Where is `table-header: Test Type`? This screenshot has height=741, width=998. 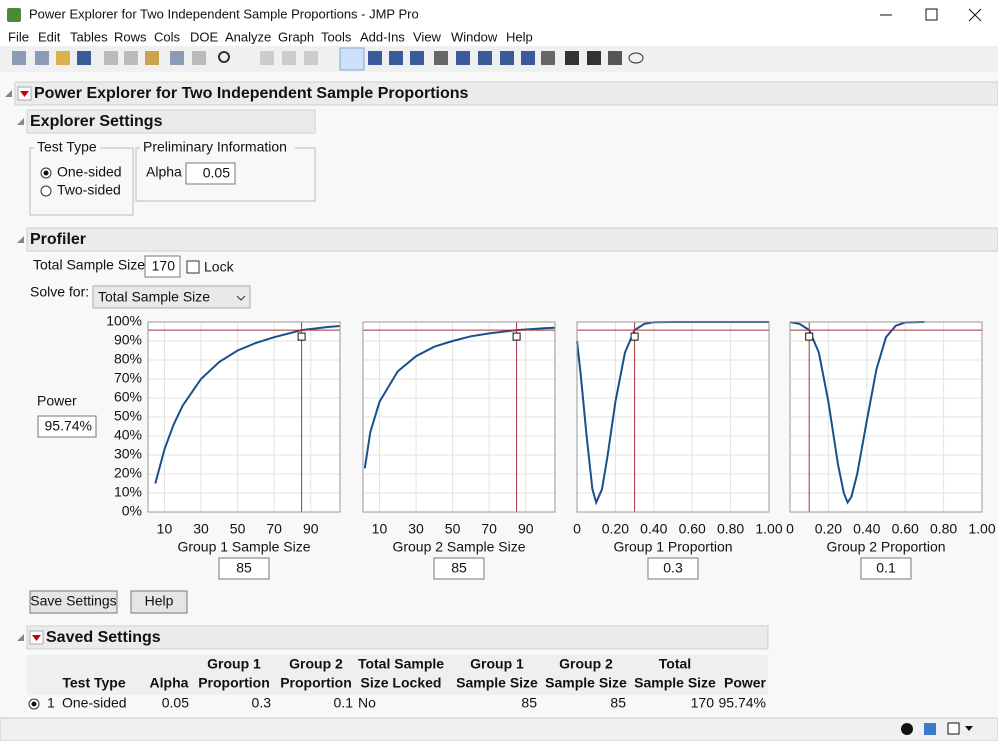 table-header: Test Type is located at coordinates (93, 683).